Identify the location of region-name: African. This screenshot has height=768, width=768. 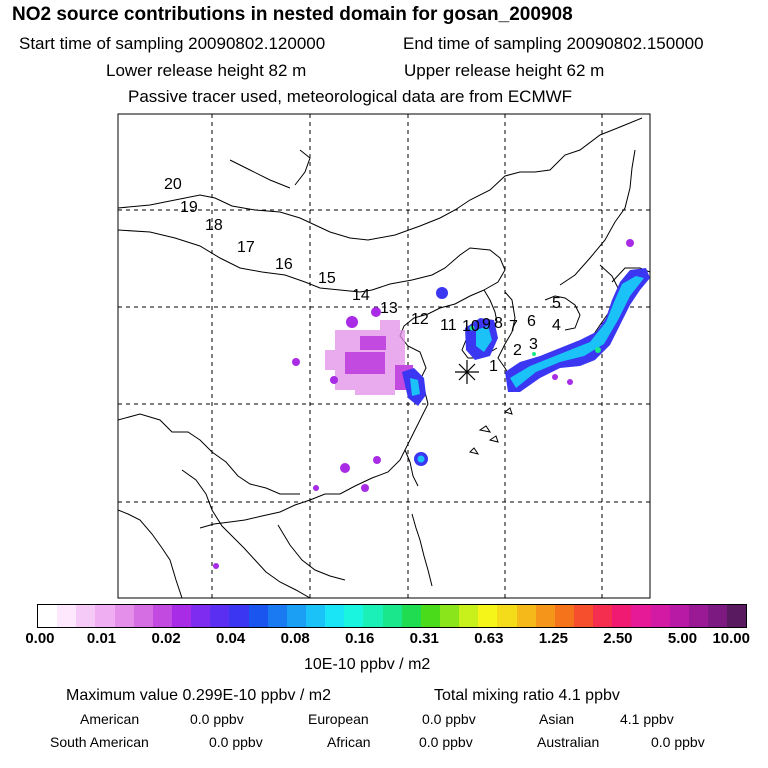
(349, 742).